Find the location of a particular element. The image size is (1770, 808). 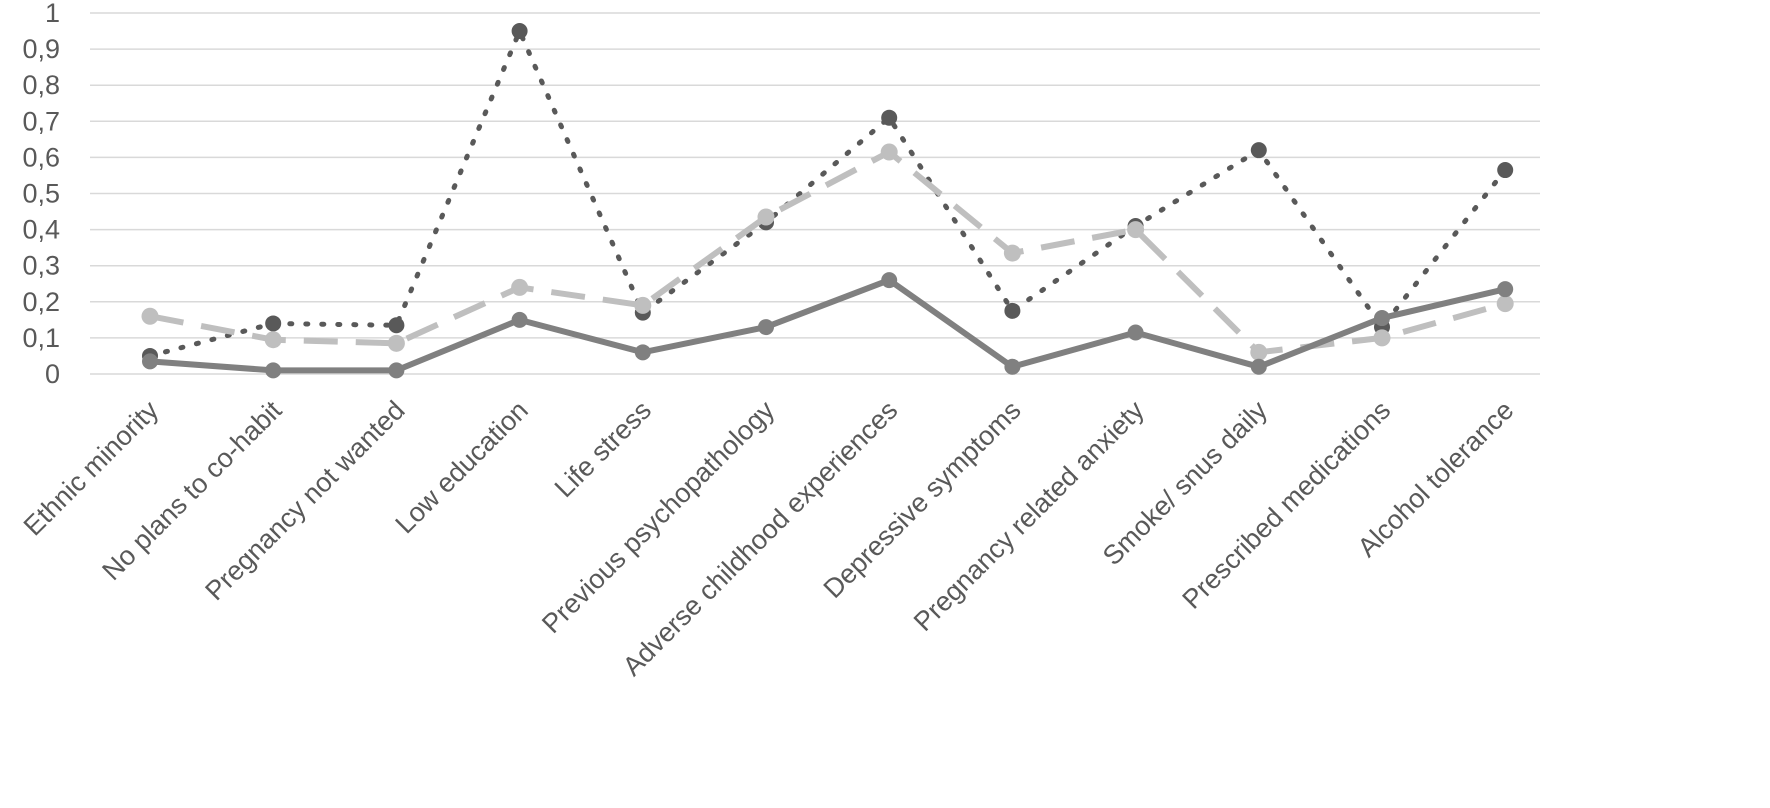

series-line is located at coordinates (828, 325).